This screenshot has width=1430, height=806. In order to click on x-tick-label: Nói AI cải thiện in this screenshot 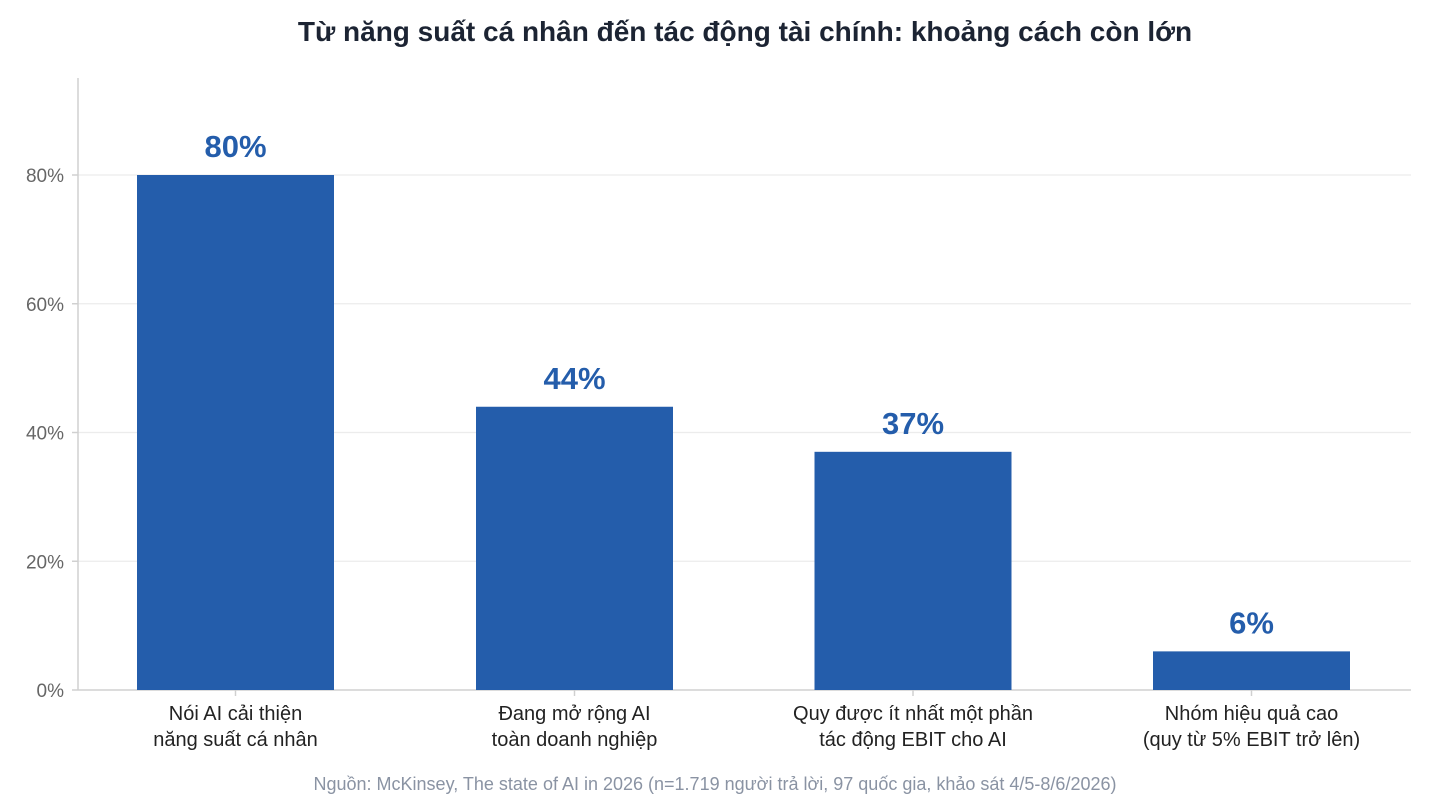, I will do `click(235, 714)`.